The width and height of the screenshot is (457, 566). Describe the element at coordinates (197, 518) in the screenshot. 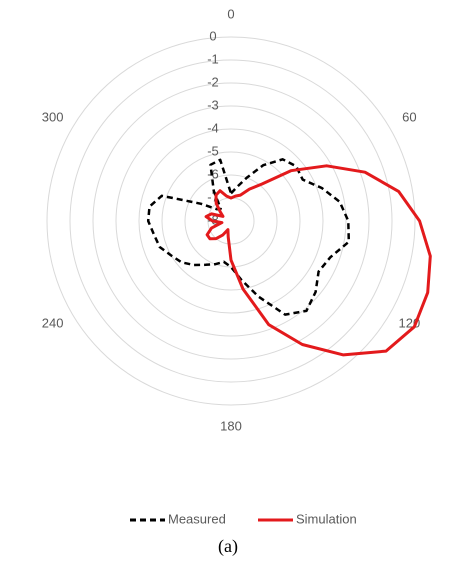

I see `legend-label: Measured` at that location.